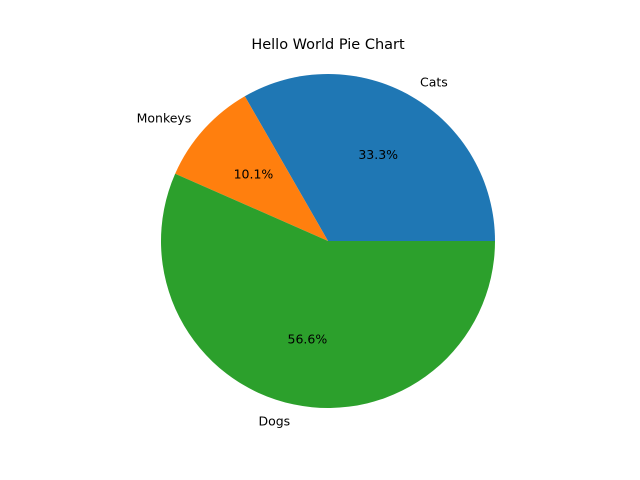 Image resolution: width=640 pixels, height=480 pixels. Describe the element at coordinates (164, 118) in the screenshot. I see `slice-label-monkeys: Monkeys` at that location.